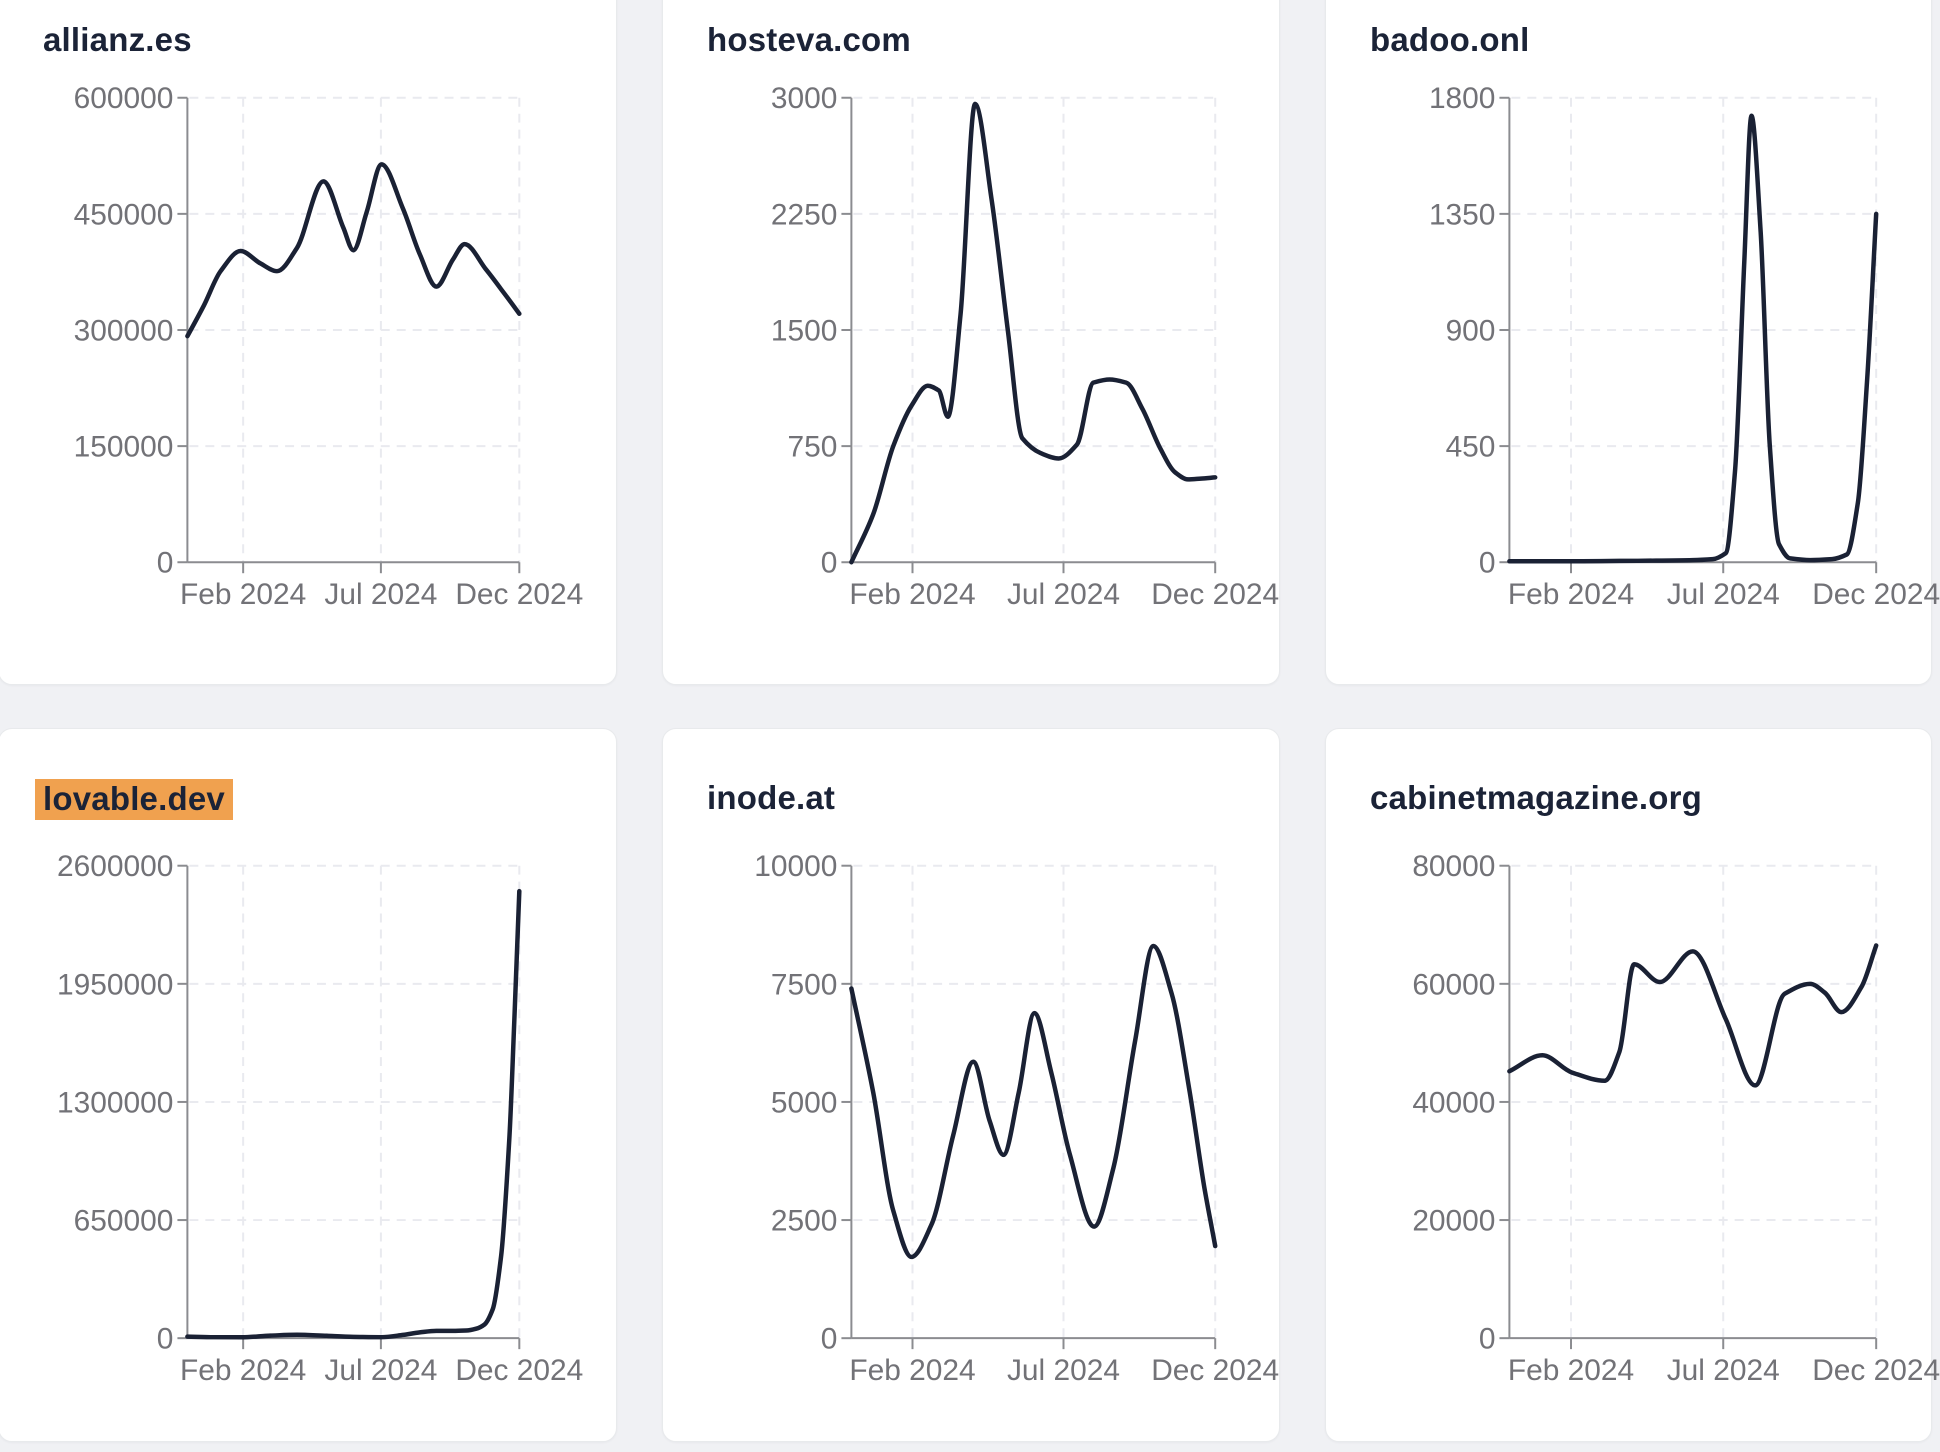 The image size is (1940, 1452). I want to click on svg-text: 150000, so click(124, 447).